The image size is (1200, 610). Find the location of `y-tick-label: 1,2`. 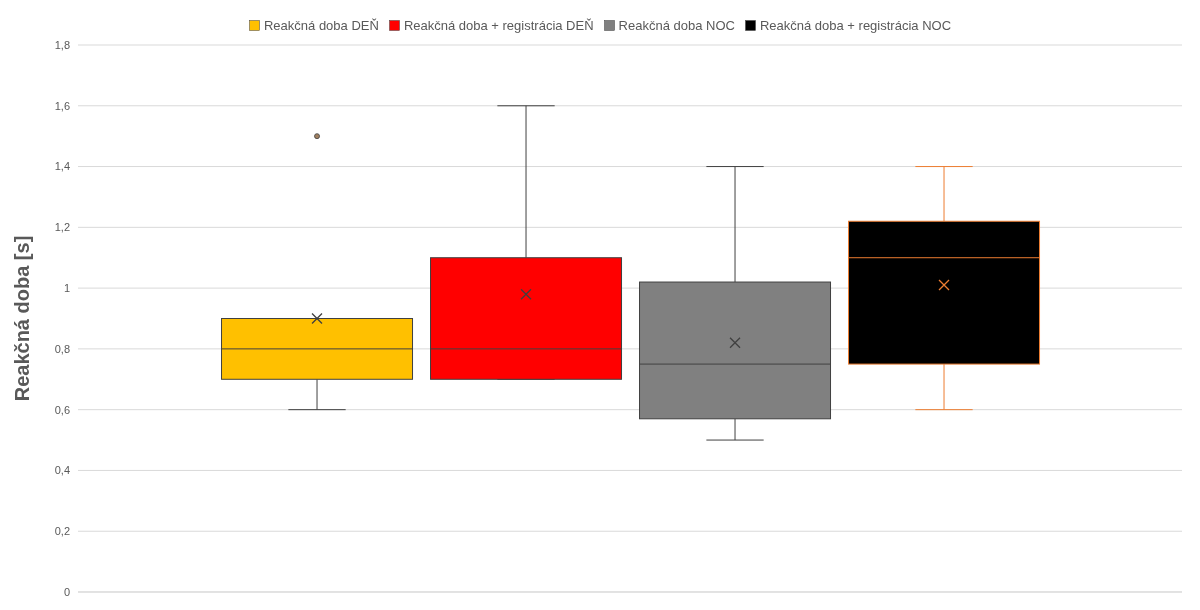

y-tick-label: 1,2 is located at coordinates (62, 227).